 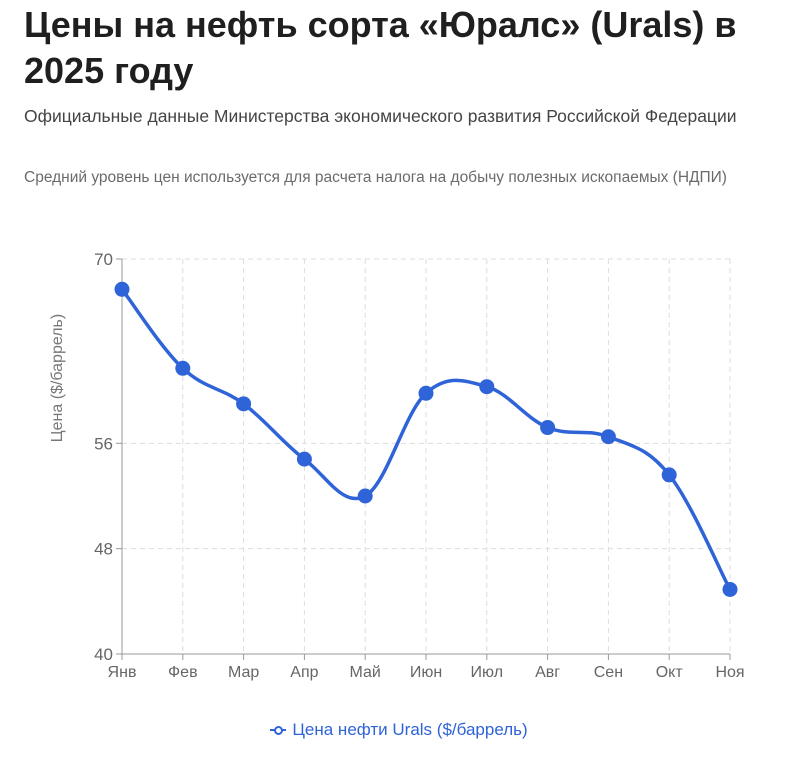 What do you see at coordinates (304, 672) in the screenshot?
I see `x-tick-label: Апр` at bounding box center [304, 672].